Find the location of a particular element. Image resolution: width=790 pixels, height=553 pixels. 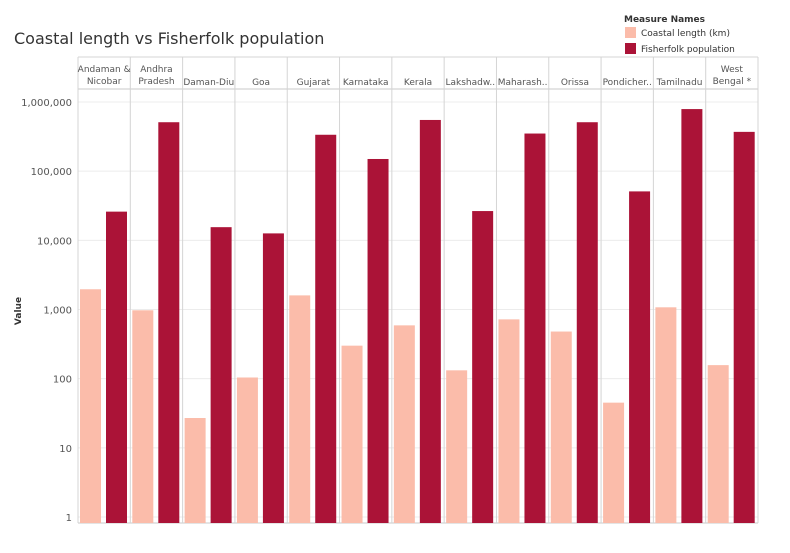

legend-label-coastal-length: Coastal length (km) is located at coordinates (685, 34).